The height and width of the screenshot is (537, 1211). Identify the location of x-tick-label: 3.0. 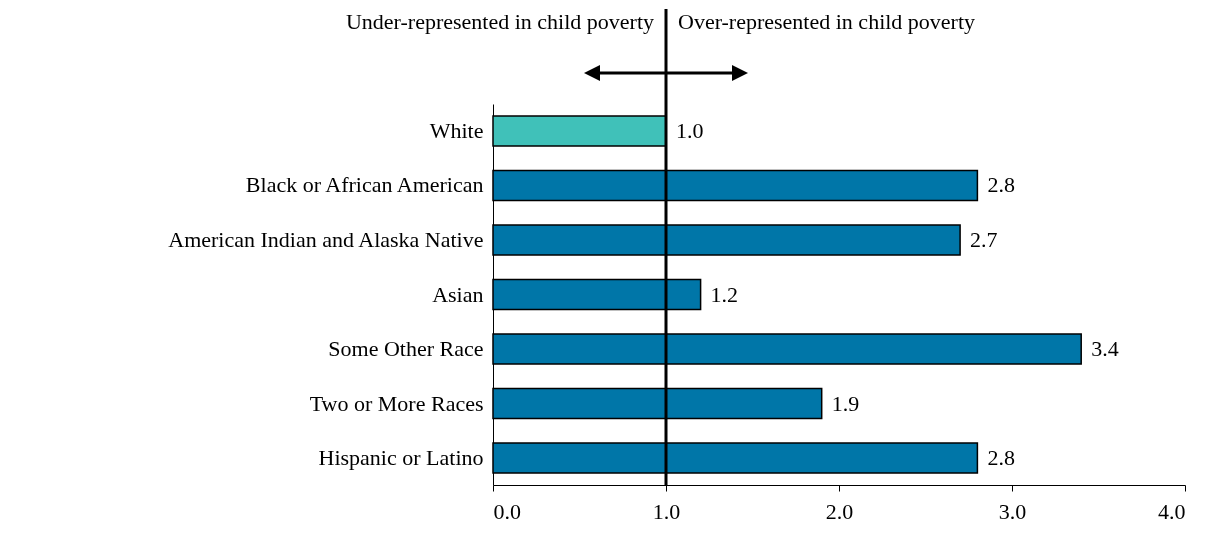
(1012, 511).